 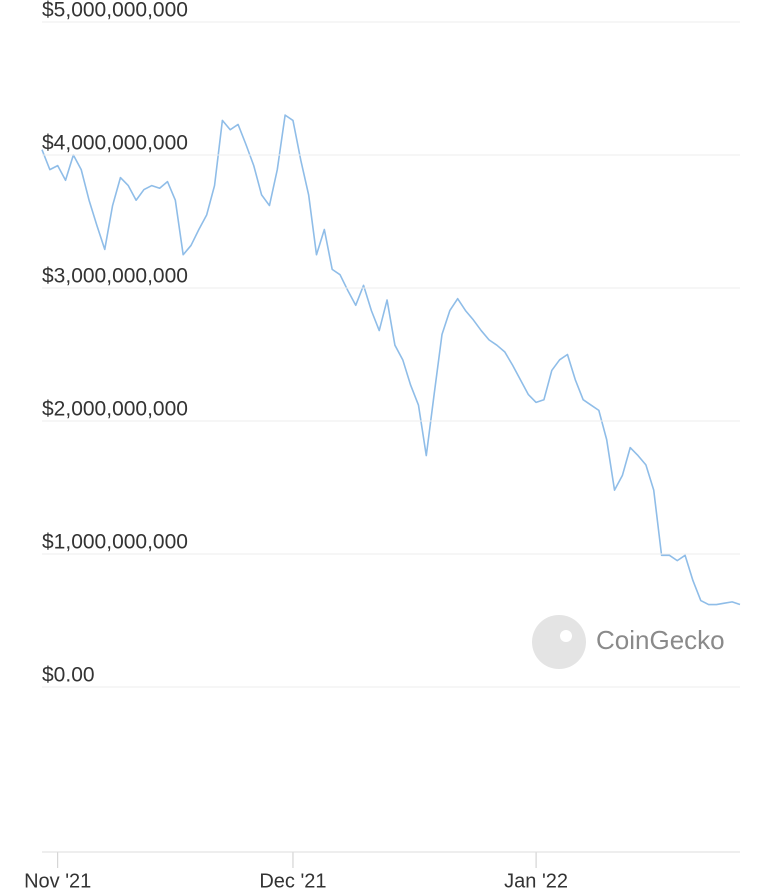 I want to click on watermark-logo-eye, so click(x=566, y=636).